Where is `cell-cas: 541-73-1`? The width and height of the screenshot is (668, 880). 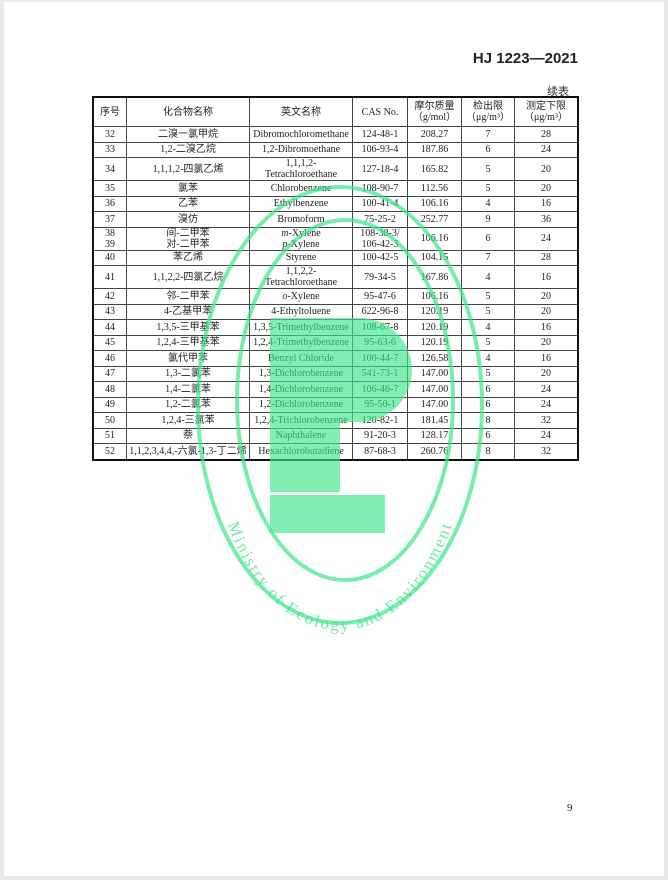
cell-cas: 541-73-1 is located at coordinates (380, 373).